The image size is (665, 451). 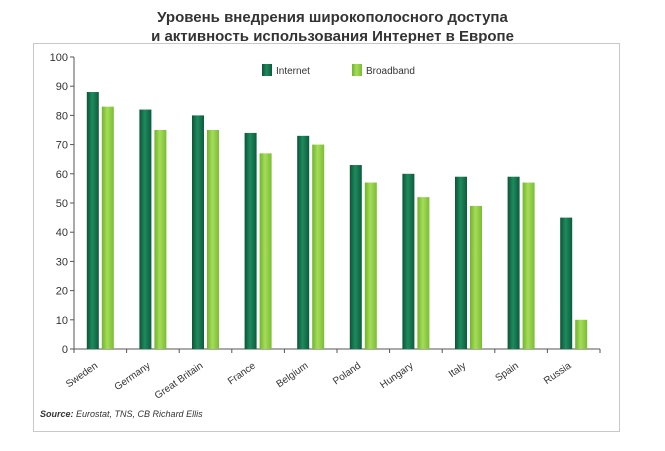 I want to click on y-tick-label: 70, so click(x=62, y=146).